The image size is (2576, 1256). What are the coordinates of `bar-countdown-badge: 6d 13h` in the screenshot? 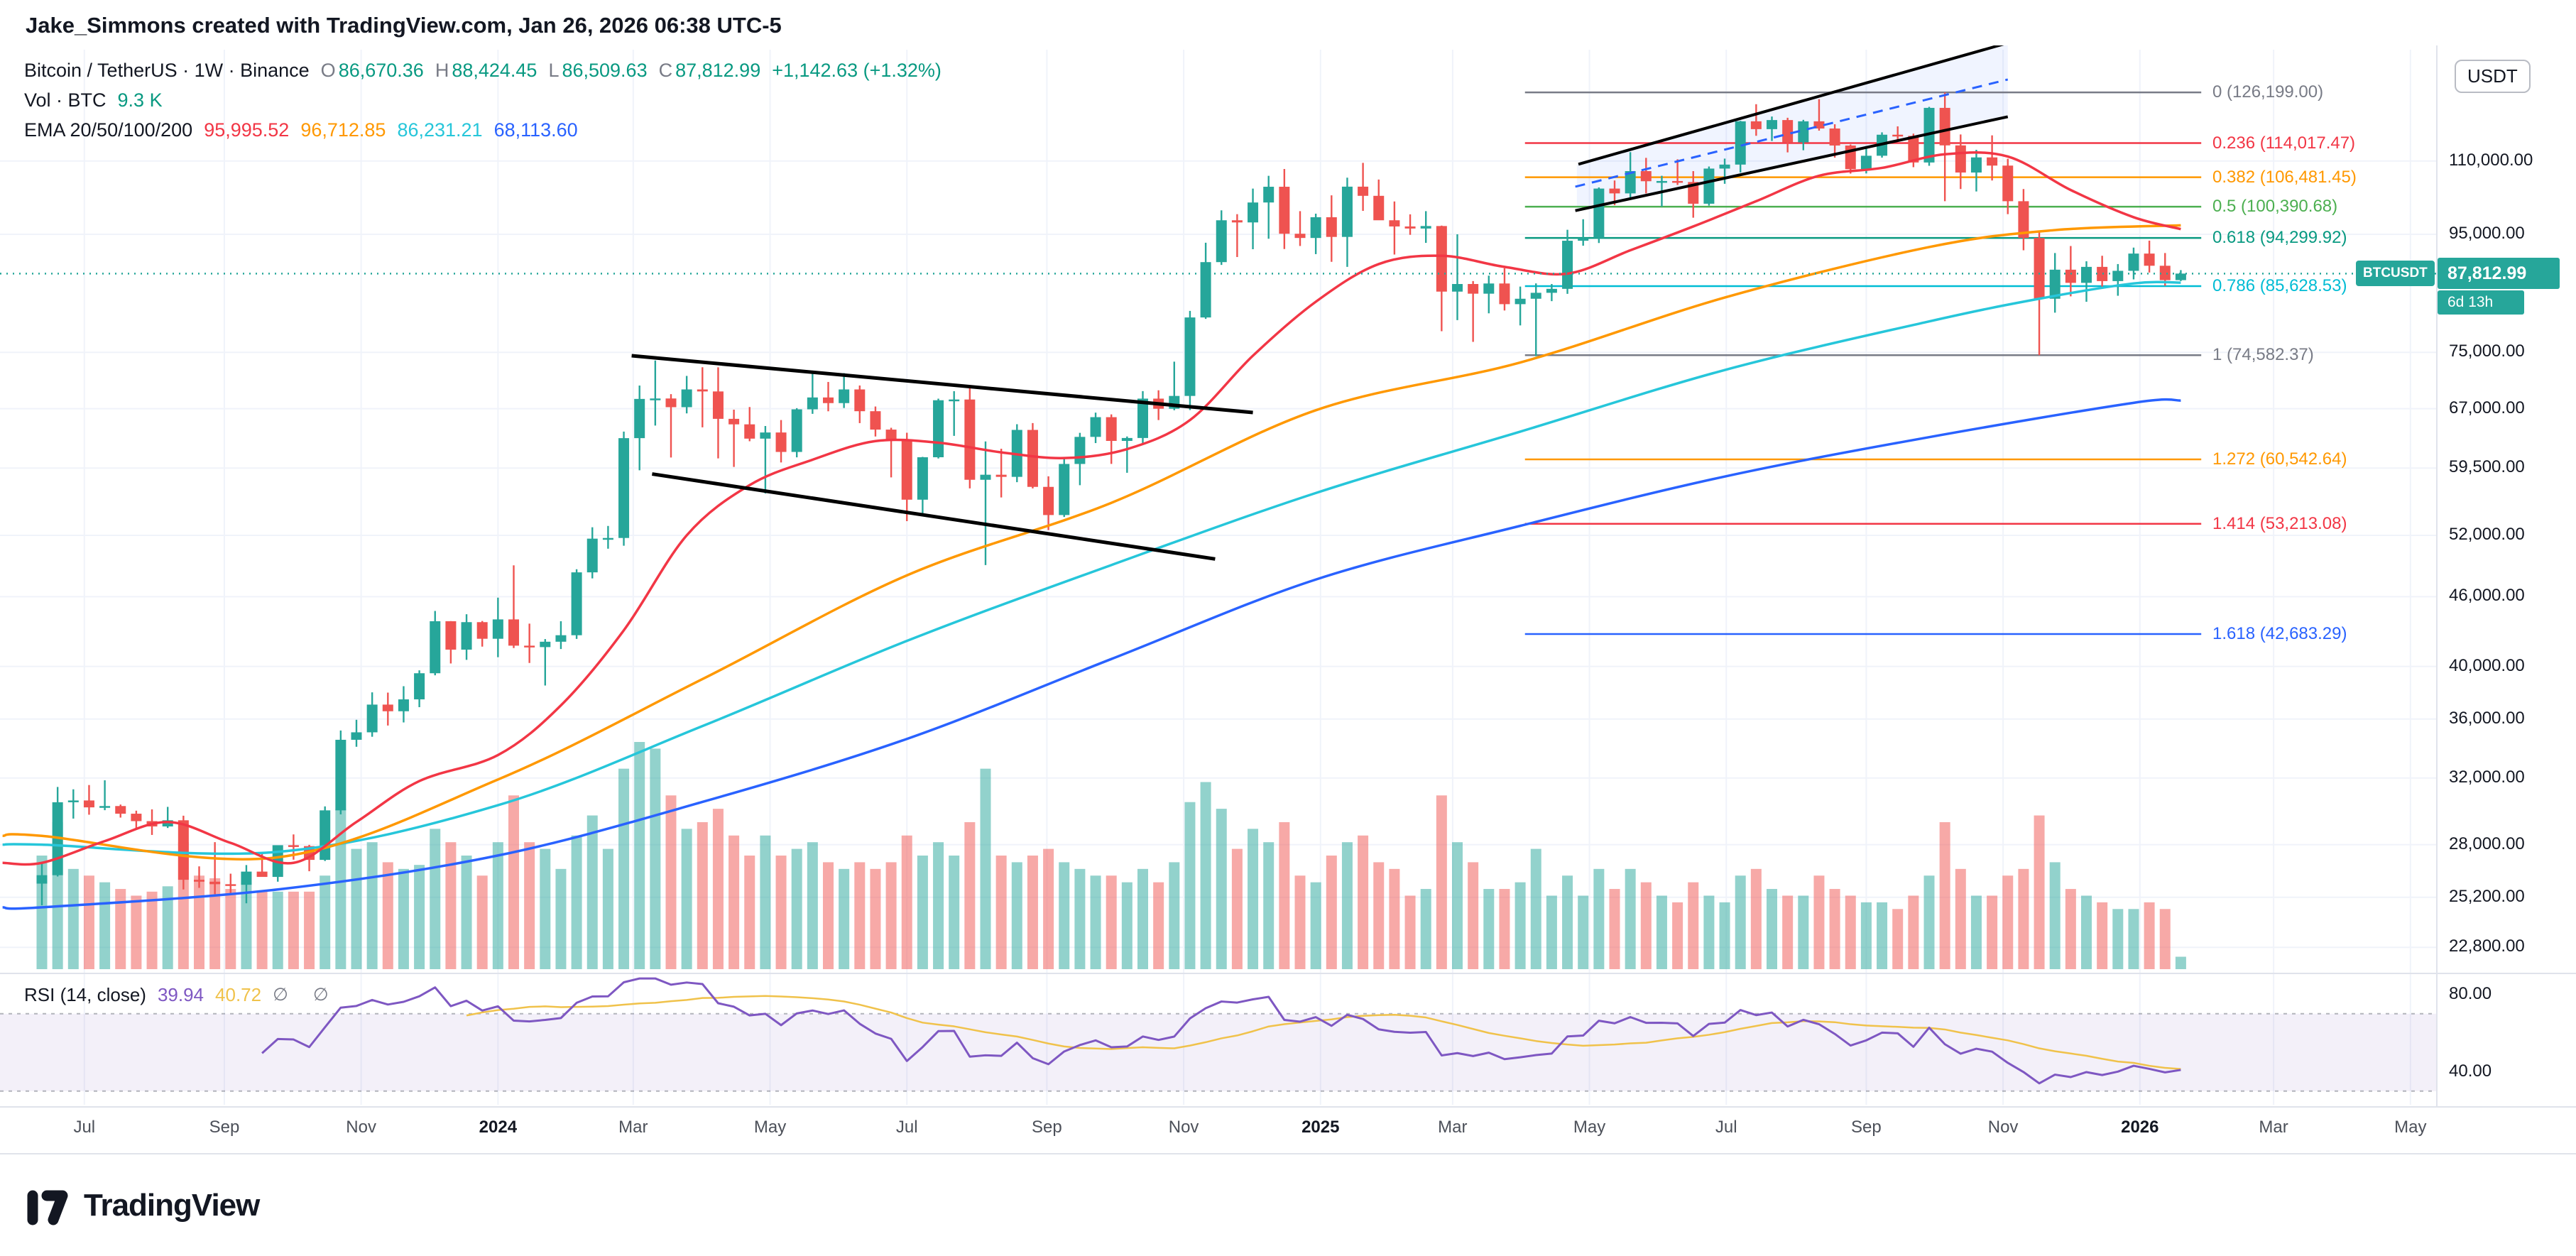 It's located at (2481, 302).